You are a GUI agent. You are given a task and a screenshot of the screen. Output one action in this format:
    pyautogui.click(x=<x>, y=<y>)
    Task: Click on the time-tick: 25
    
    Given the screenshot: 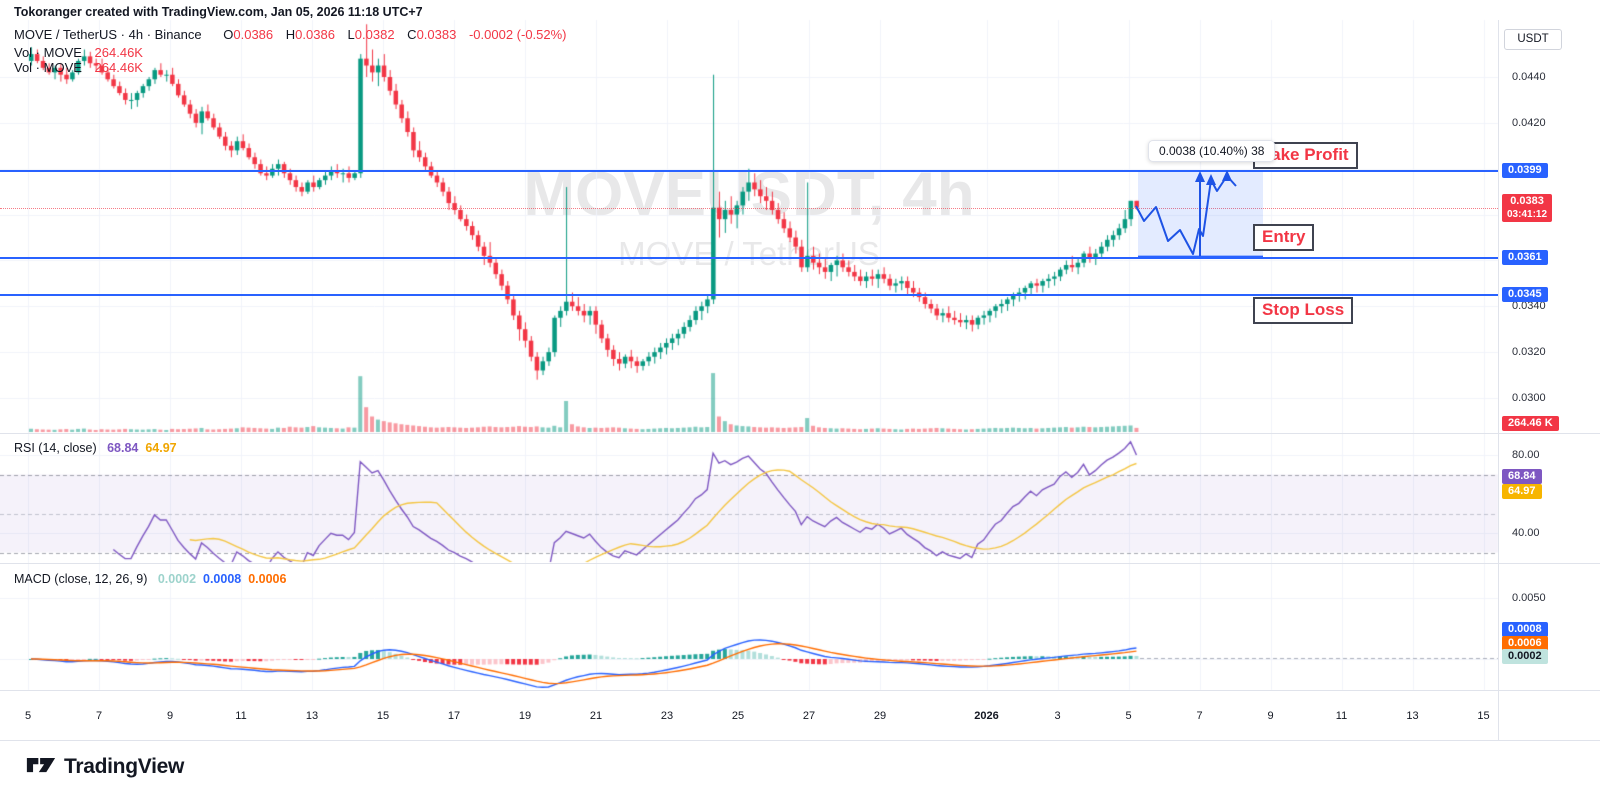 What is the action you would take?
    pyautogui.click(x=738, y=716)
    